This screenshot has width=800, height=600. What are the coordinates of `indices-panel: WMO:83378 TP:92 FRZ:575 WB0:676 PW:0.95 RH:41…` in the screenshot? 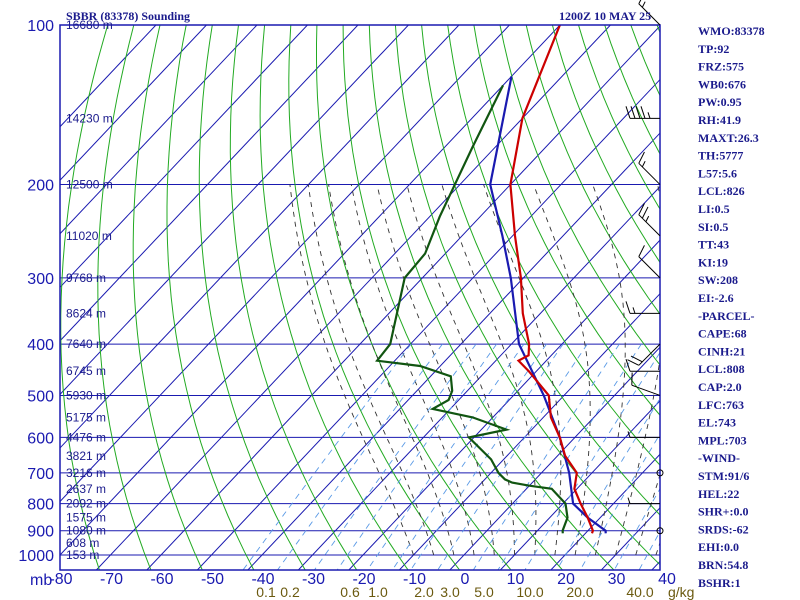 It's located at (731, 307).